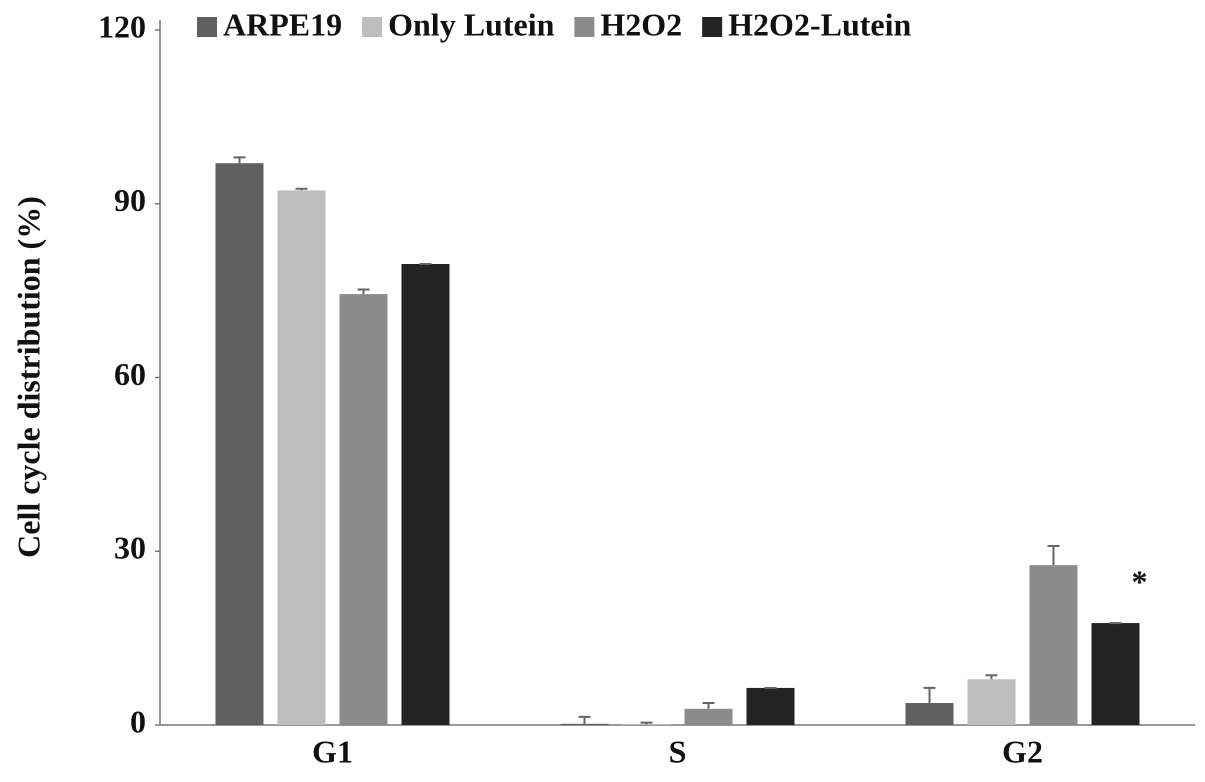 Image resolution: width=1205 pixels, height=782 pixels. What do you see at coordinates (1022, 751) in the screenshot?
I see `x-tick-label: G2` at bounding box center [1022, 751].